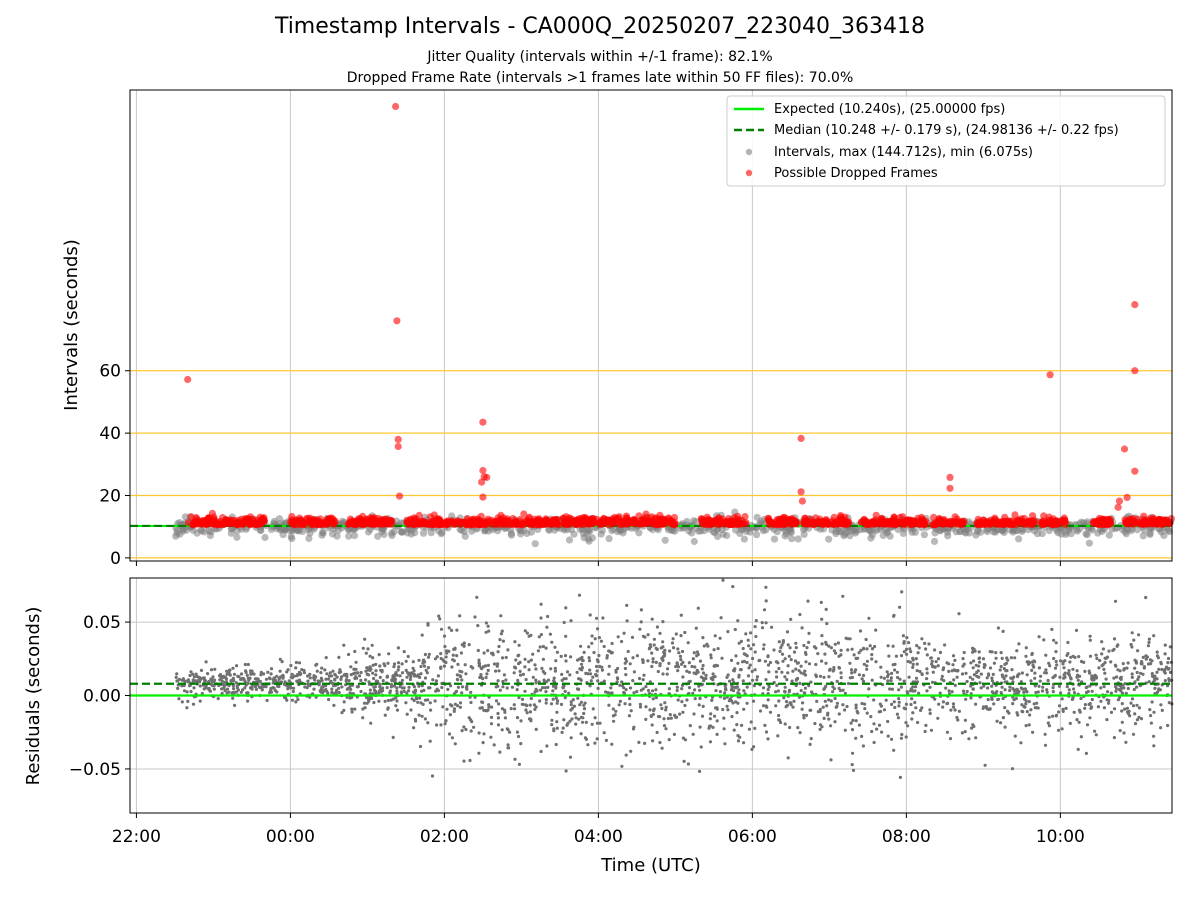 Image resolution: width=1200 pixels, height=900 pixels. I want to click on residuals-y-tick-label: 0.05, so click(102, 623).